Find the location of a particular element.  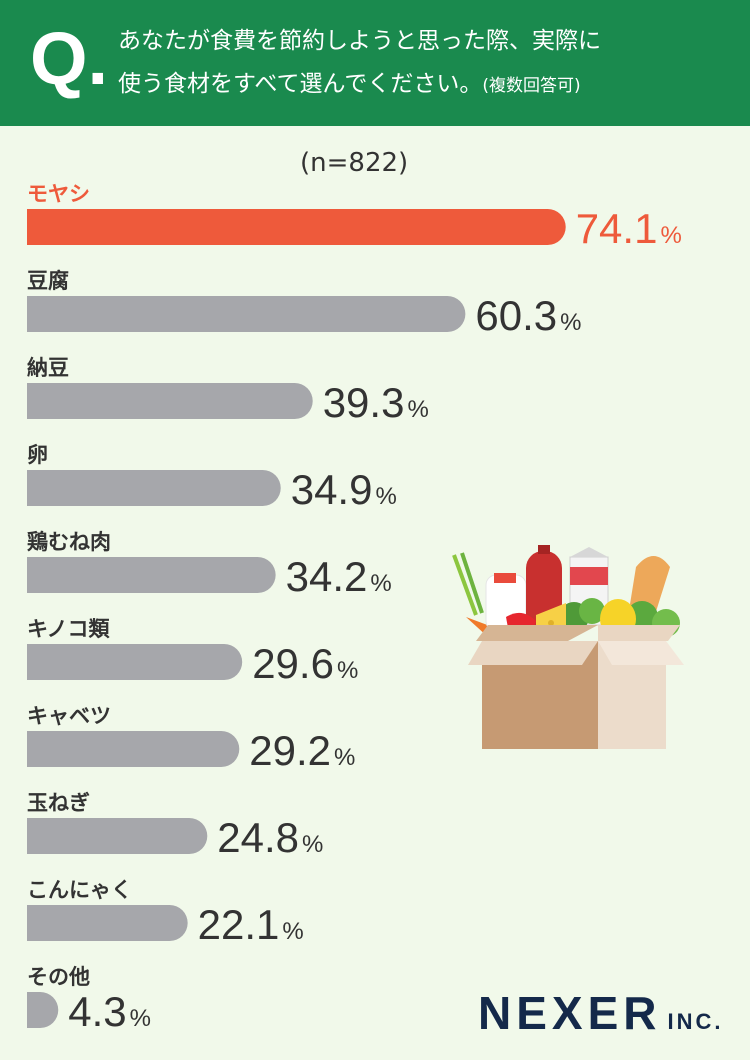

brand-logo: NEXER INC. is located at coordinates (600, 1013).